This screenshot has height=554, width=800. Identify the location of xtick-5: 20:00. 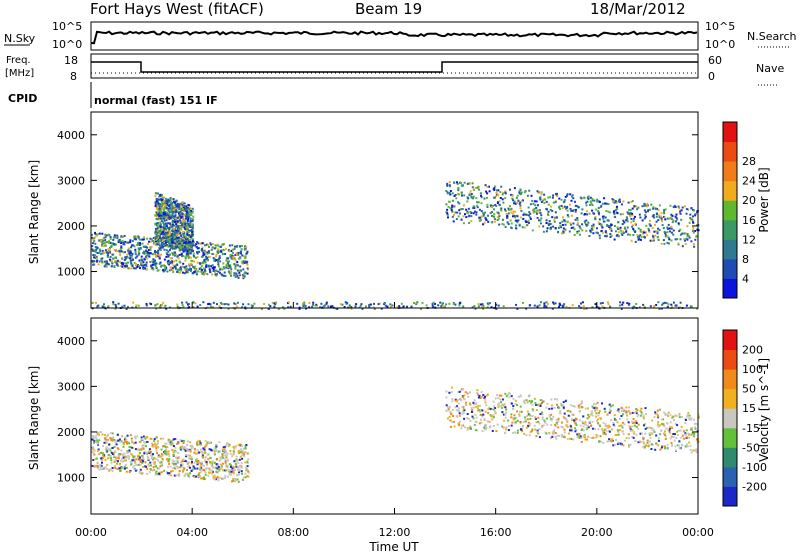
(597, 532).